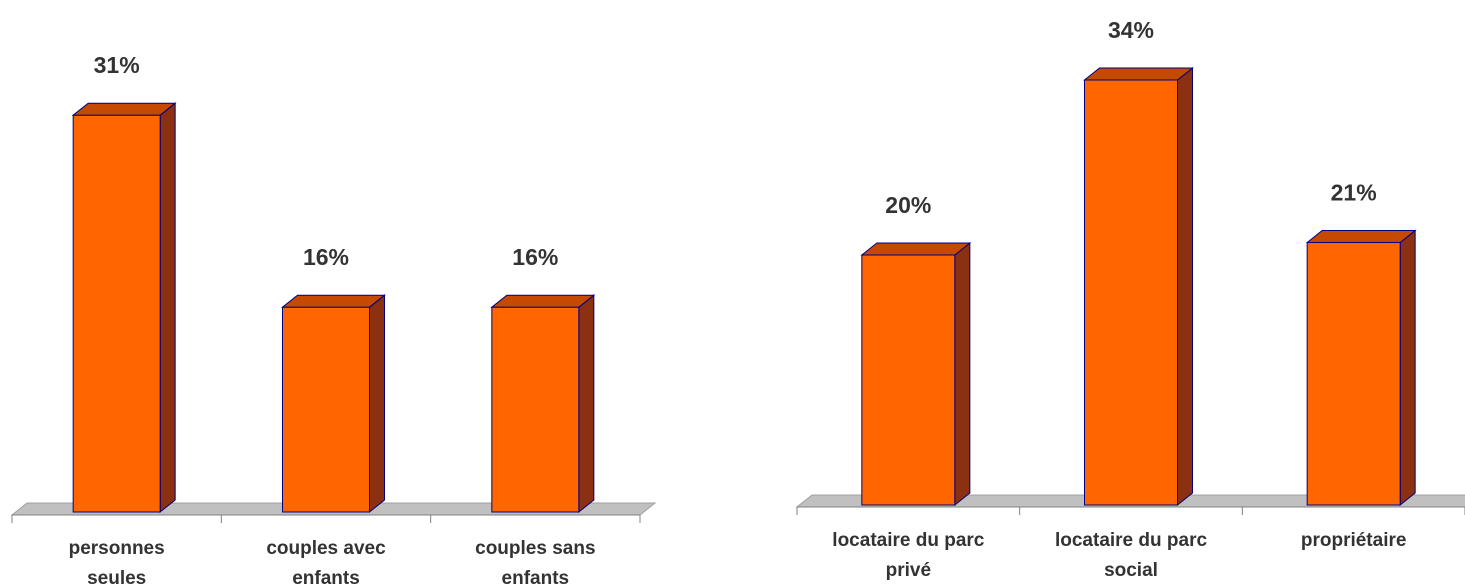 Image resolution: width=1465 pixels, height=587 pixels. What do you see at coordinates (1131, 30) in the screenshot?
I see `value-label: 34%` at bounding box center [1131, 30].